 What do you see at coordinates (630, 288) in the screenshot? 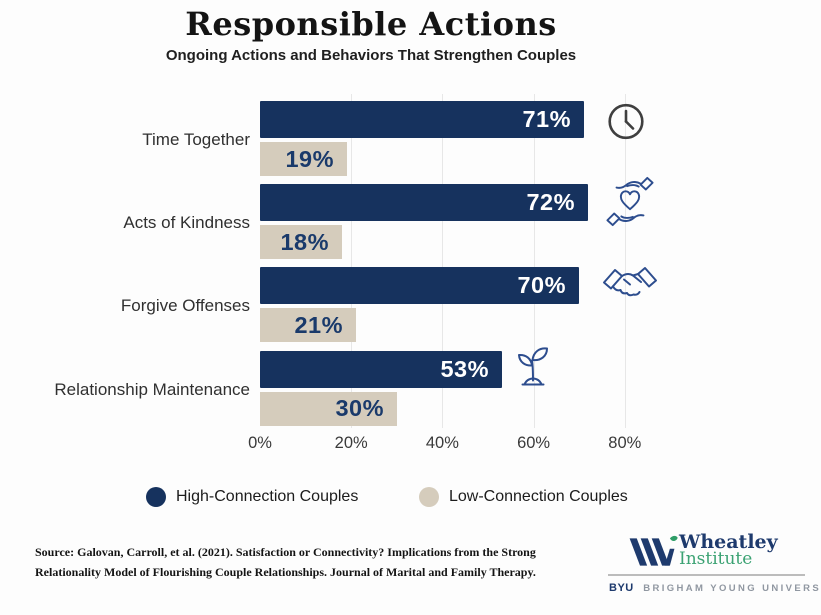
I see `handshake-icon` at bounding box center [630, 288].